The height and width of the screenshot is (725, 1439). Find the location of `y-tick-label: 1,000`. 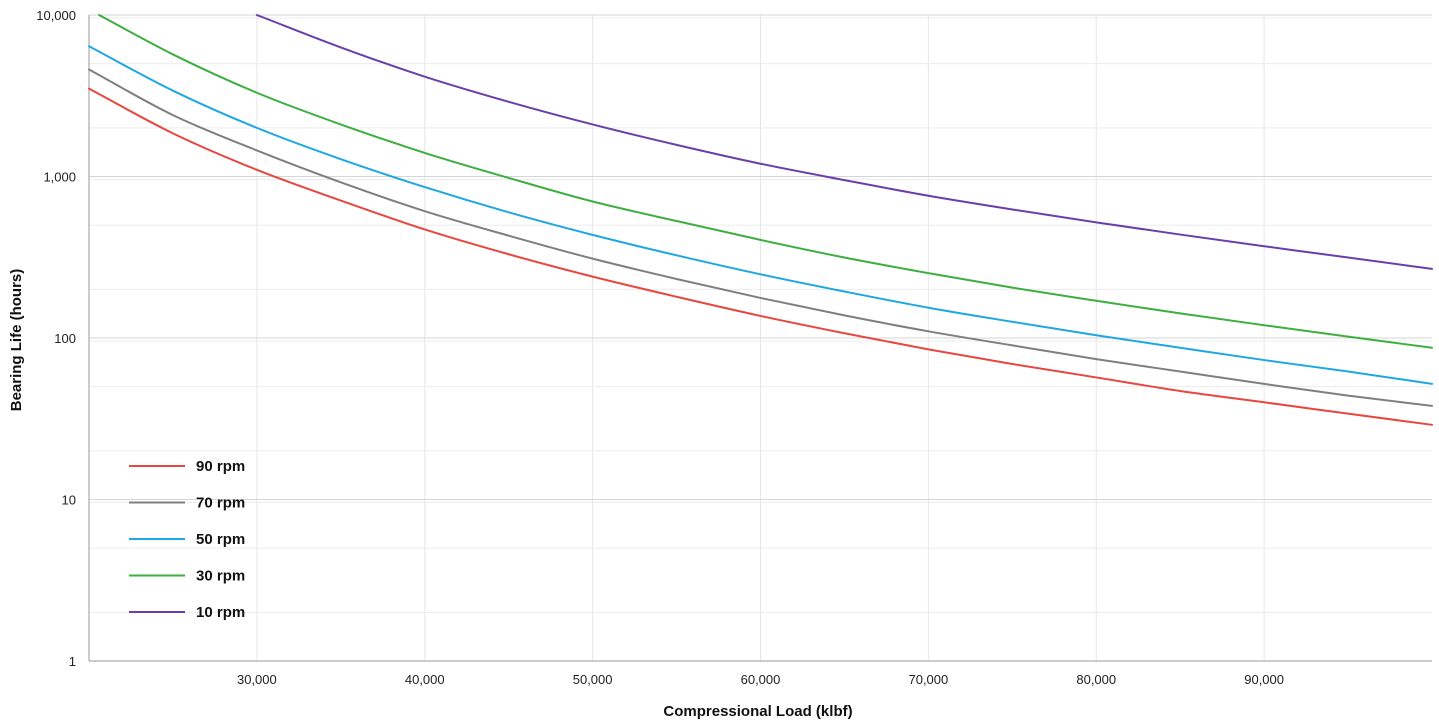

y-tick-label: 1,000 is located at coordinates (59, 177).